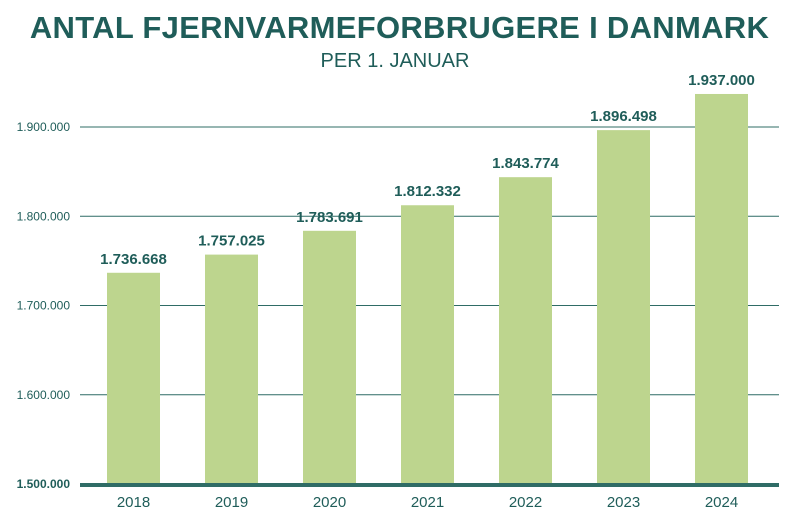 The height and width of the screenshot is (525, 799). Describe the element at coordinates (44, 395) in the screenshot. I see `y-tick-label: 1.600.000` at that location.